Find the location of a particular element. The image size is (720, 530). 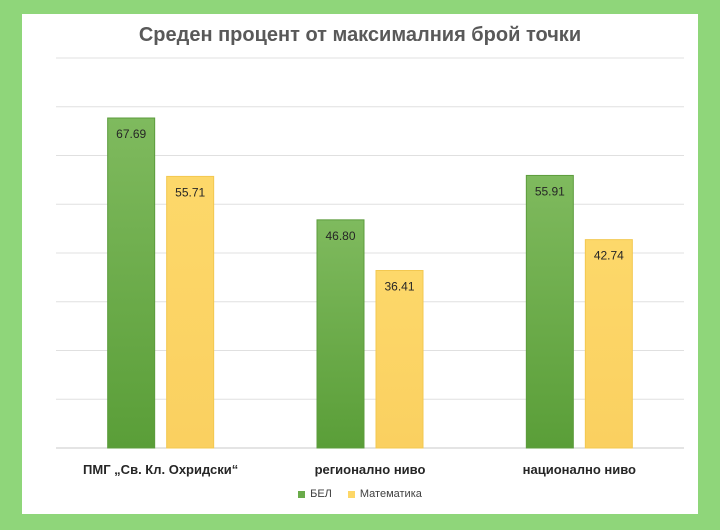

category-label: национално ниво is located at coordinates (579, 469).